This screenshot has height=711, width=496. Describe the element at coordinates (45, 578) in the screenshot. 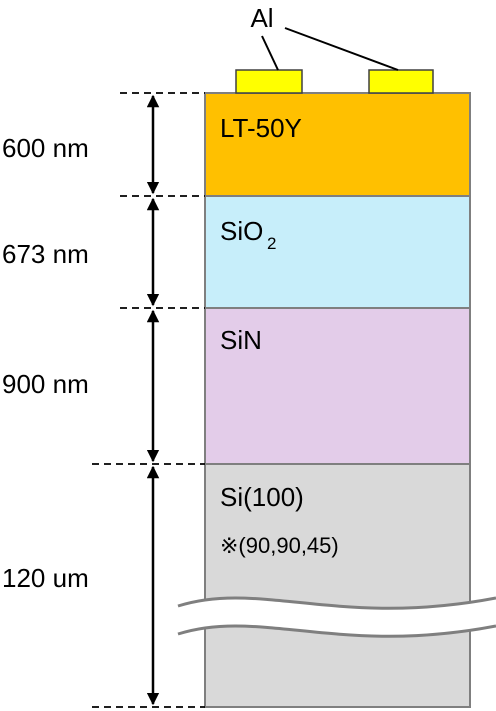

I see `thickness-label: 120 um` at that location.